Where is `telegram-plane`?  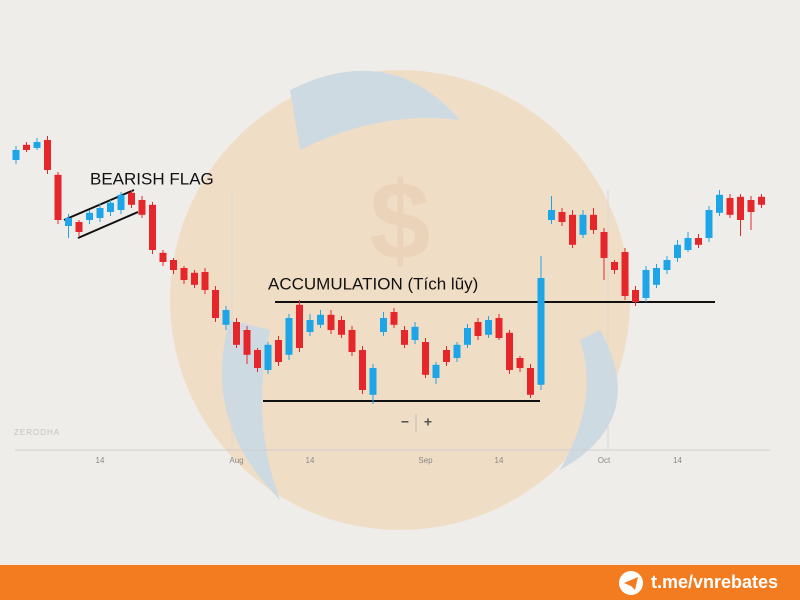 telegram-plane is located at coordinates (631, 583).